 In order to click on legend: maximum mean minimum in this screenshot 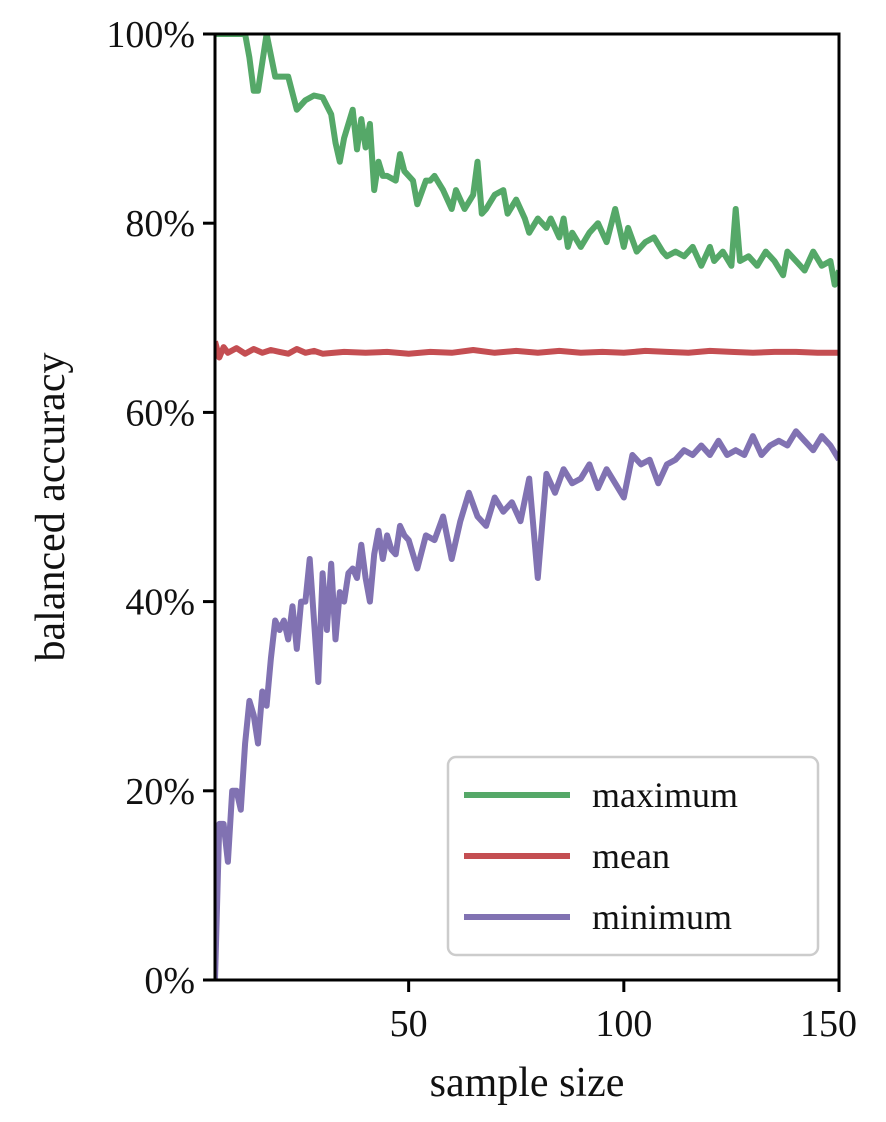, I will do `click(633, 856)`.